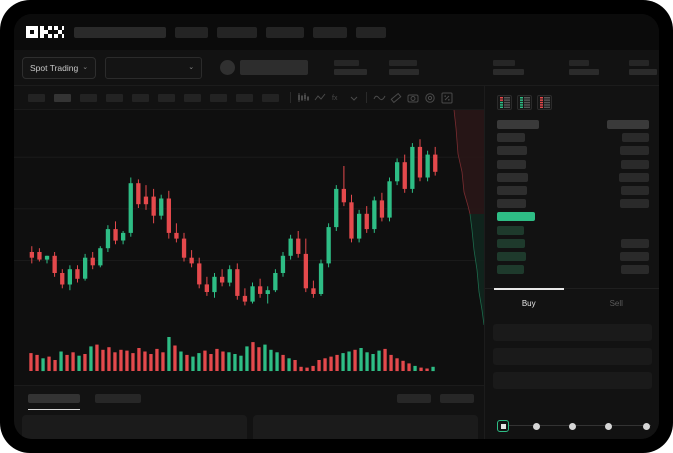 This screenshot has width=673, height=453. Describe the element at coordinates (354, 98) in the screenshot. I see `chevron-down-icon` at that location.